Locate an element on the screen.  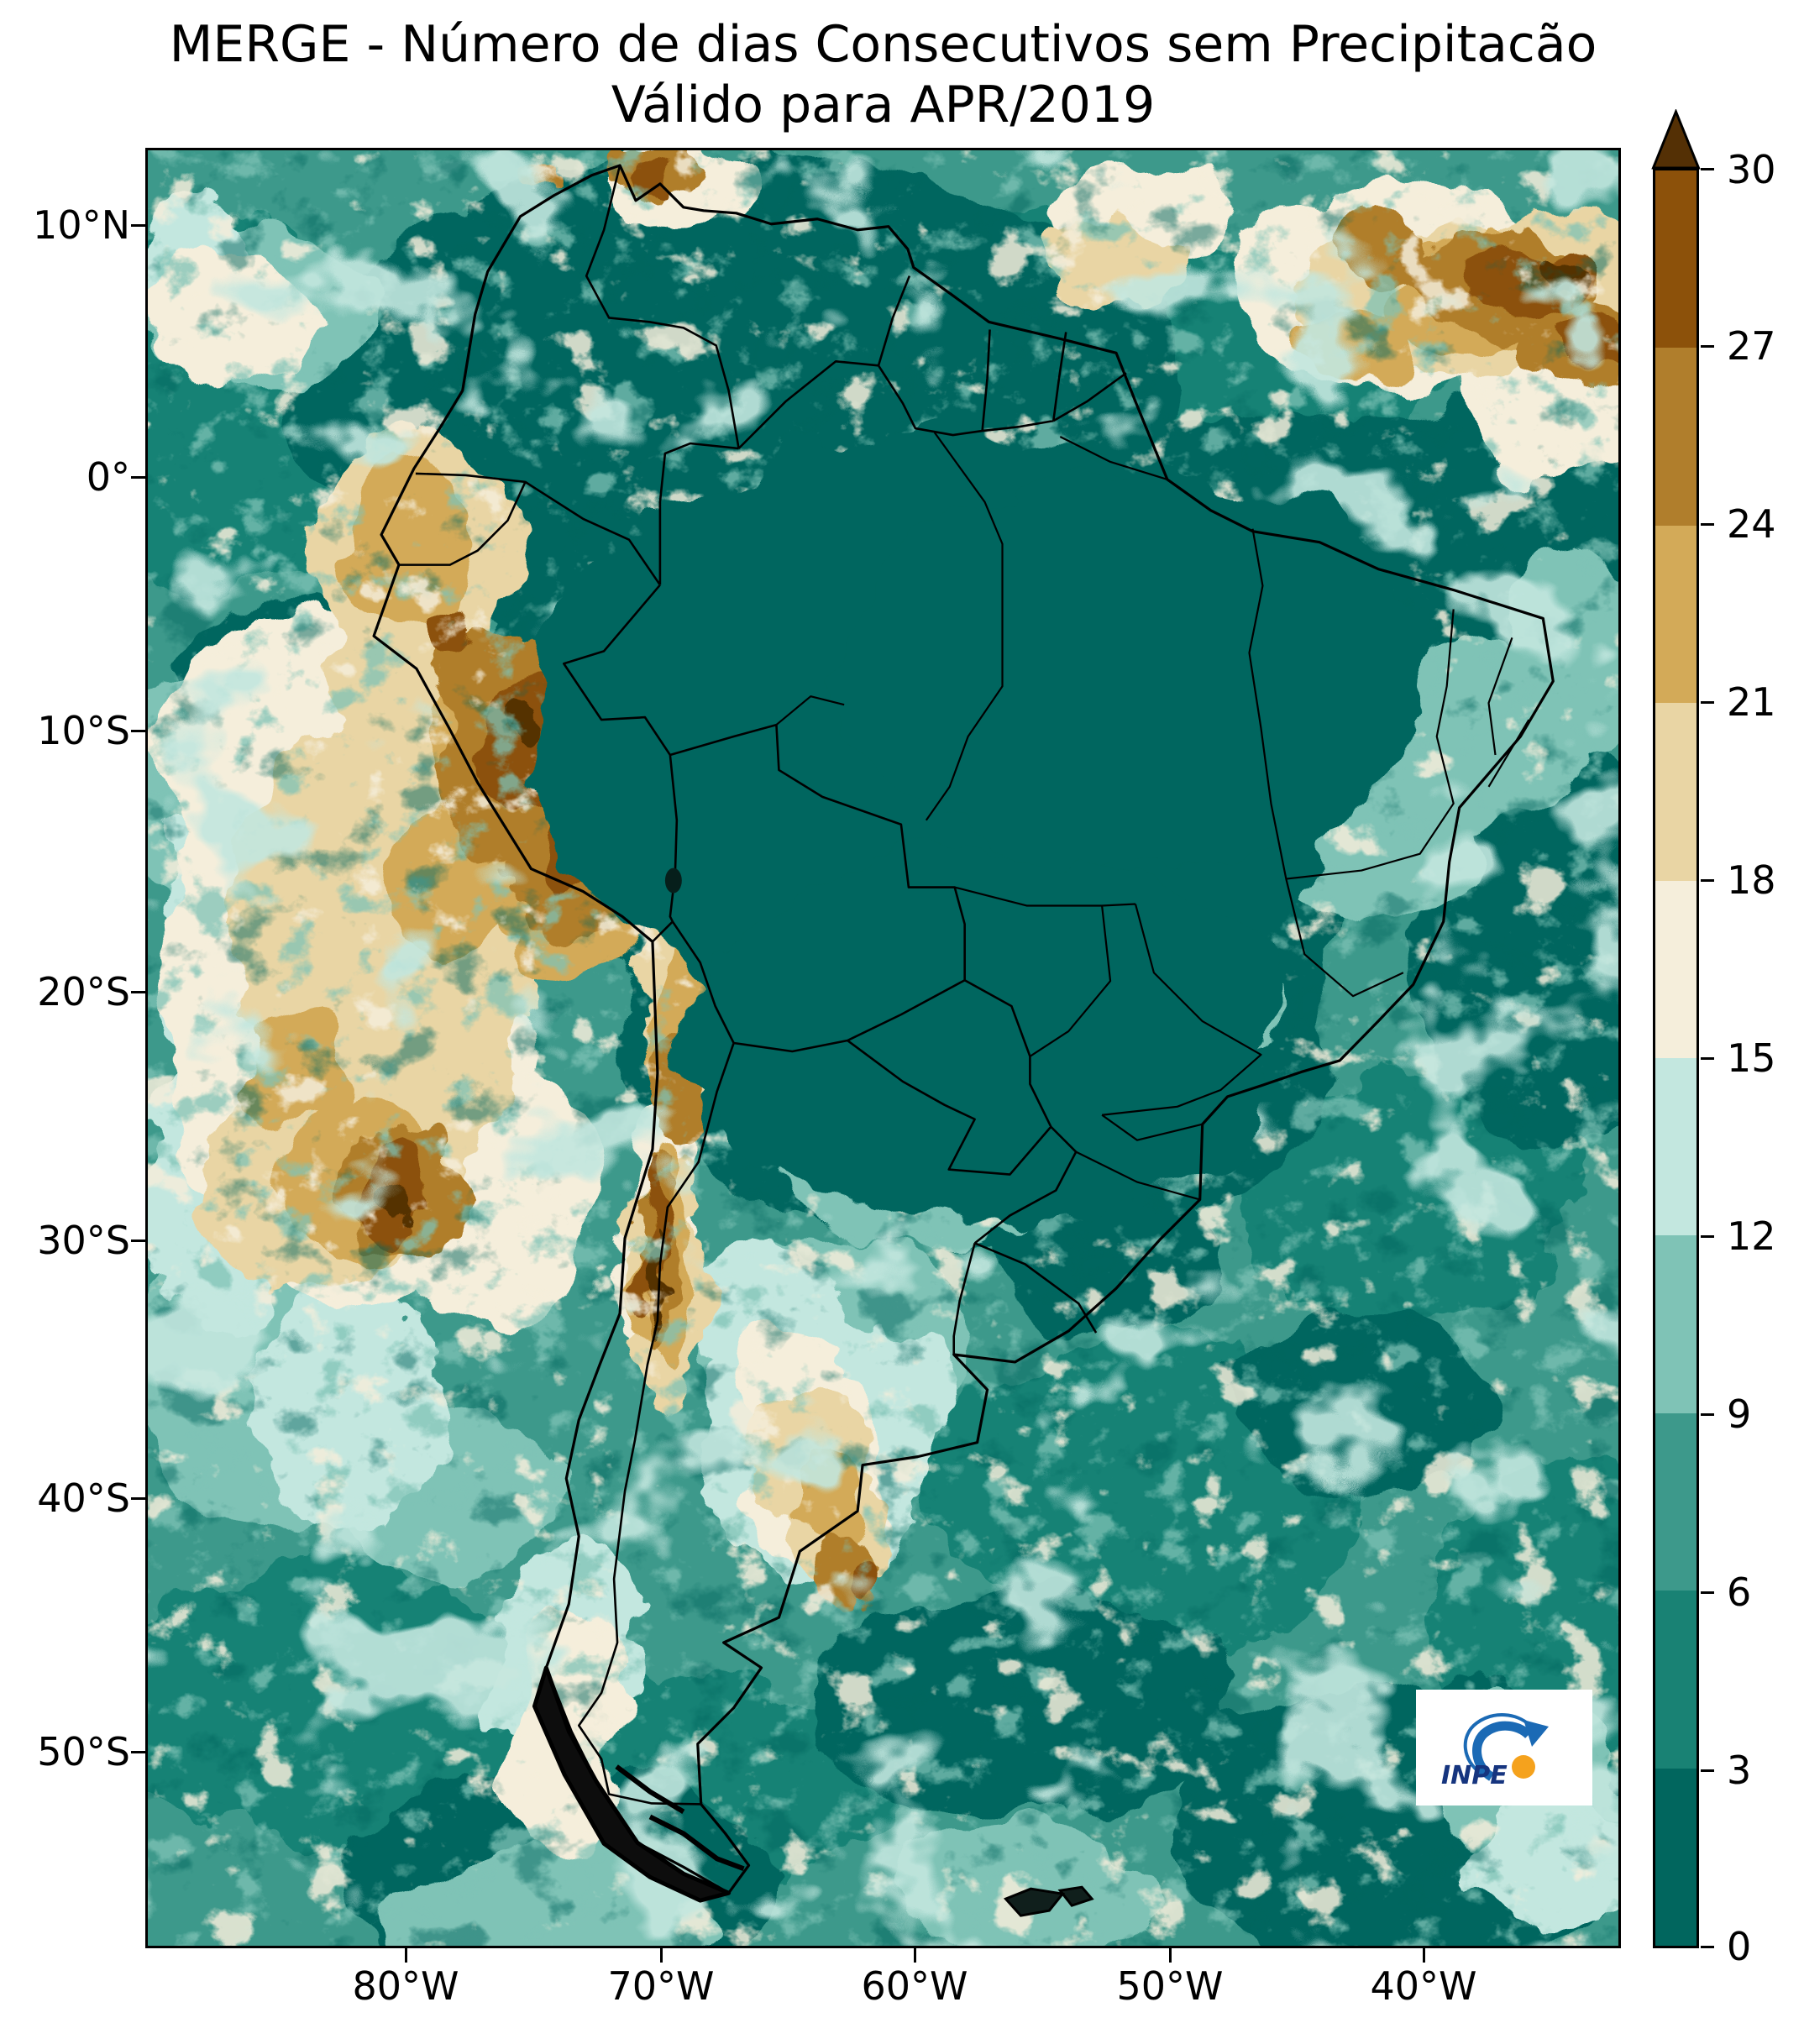
y-tick-label: 40°S is located at coordinates (83, 1498).